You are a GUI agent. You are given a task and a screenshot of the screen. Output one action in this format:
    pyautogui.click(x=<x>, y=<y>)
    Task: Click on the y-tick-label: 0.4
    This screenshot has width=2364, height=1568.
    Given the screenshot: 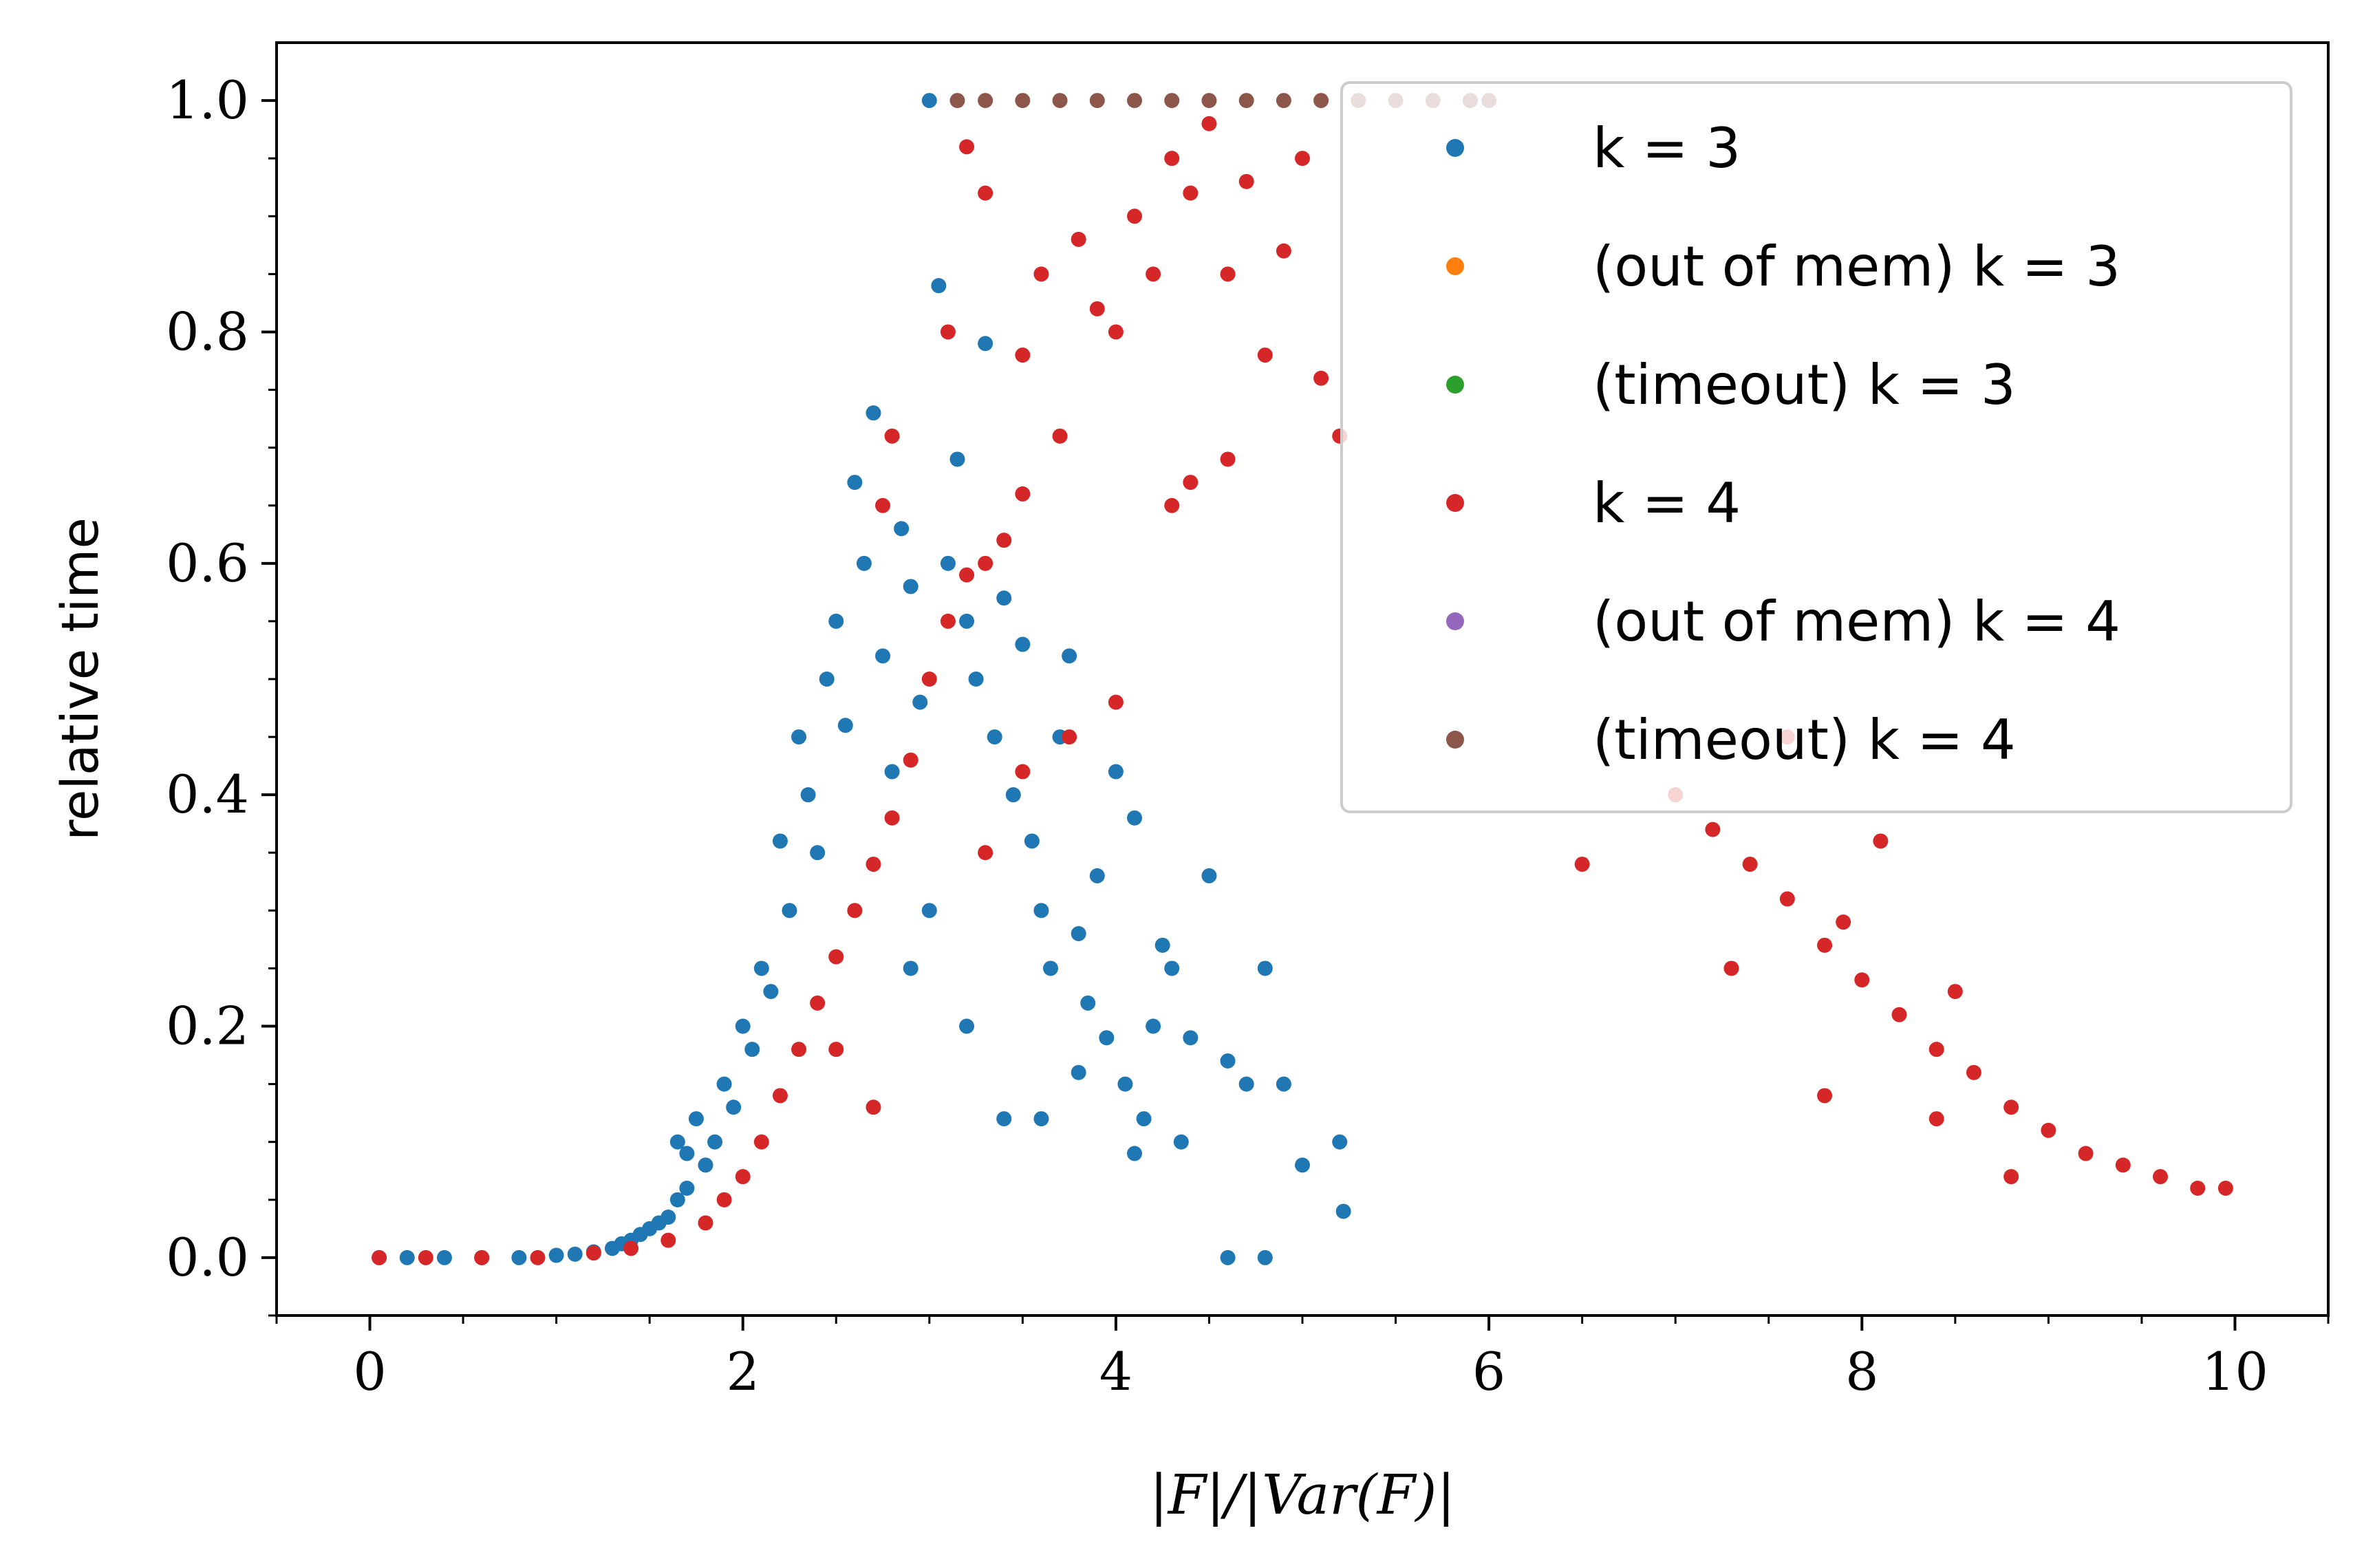 What is the action you would take?
    pyautogui.click(x=207, y=794)
    